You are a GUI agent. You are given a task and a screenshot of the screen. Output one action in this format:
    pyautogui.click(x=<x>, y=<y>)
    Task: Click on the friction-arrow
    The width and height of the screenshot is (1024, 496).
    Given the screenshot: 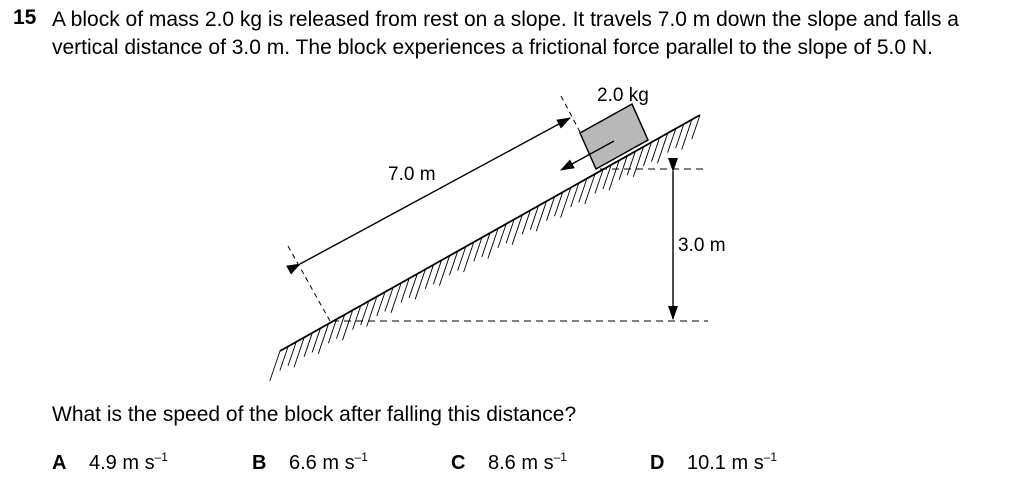 What is the action you would take?
    pyautogui.click(x=587, y=155)
    